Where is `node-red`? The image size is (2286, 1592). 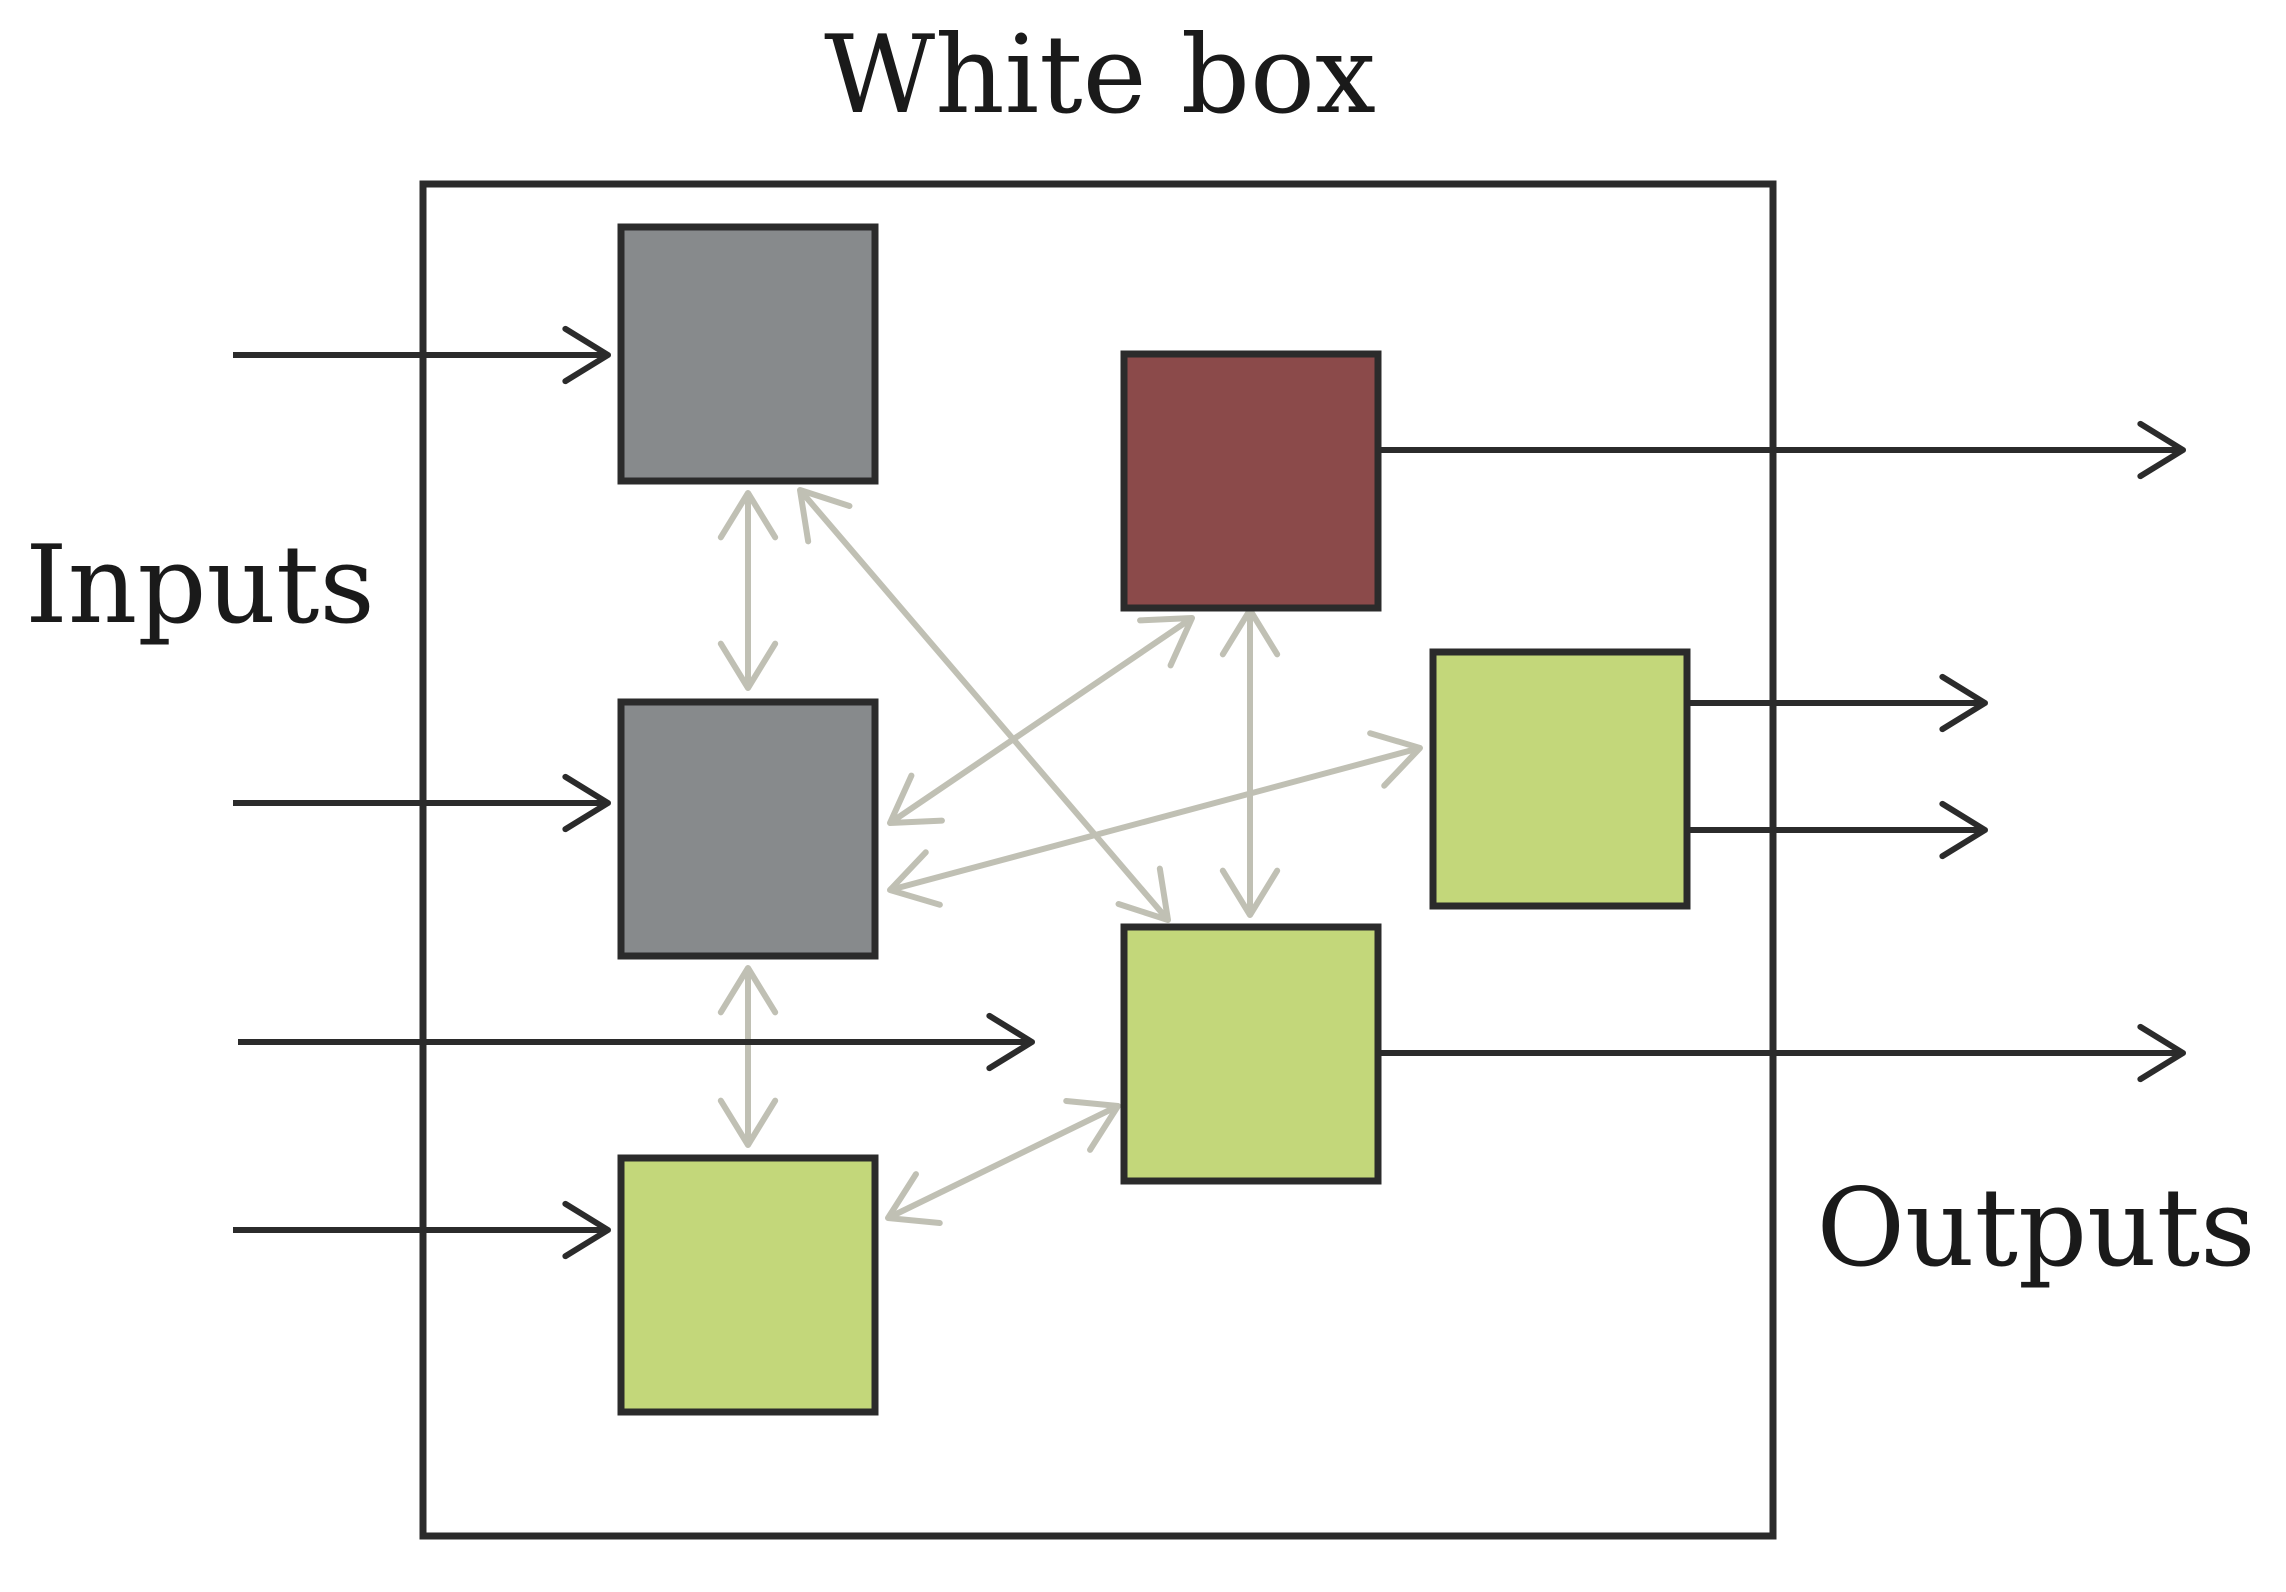 node-red is located at coordinates (1251, 481).